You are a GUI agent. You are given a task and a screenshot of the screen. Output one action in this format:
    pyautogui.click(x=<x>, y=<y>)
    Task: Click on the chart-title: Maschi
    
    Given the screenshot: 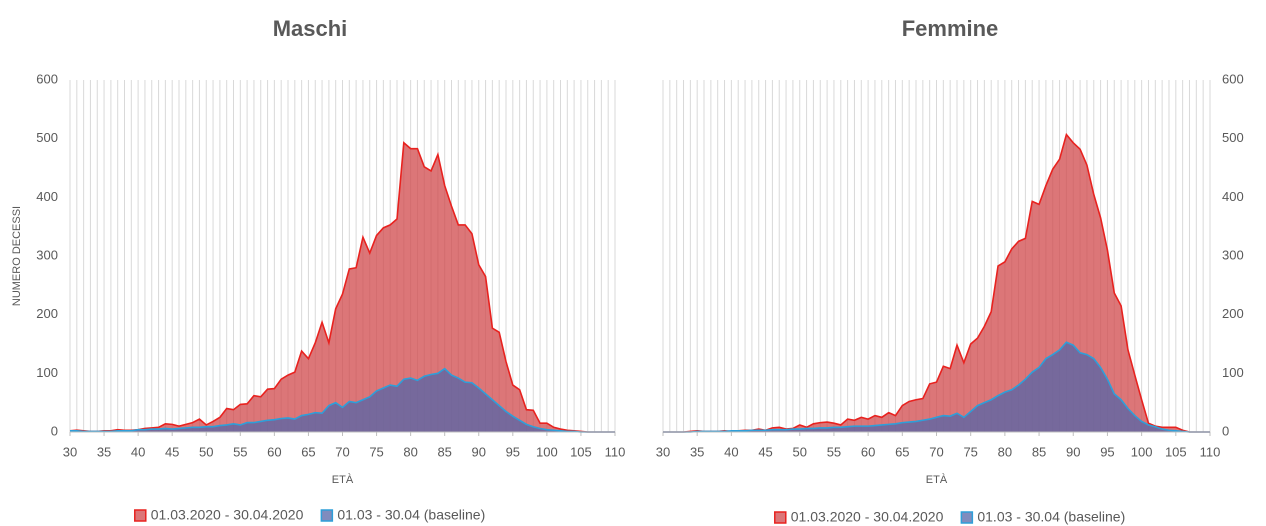 What is the action you would take?
    pyautogui.click(x=310, y=28)
    